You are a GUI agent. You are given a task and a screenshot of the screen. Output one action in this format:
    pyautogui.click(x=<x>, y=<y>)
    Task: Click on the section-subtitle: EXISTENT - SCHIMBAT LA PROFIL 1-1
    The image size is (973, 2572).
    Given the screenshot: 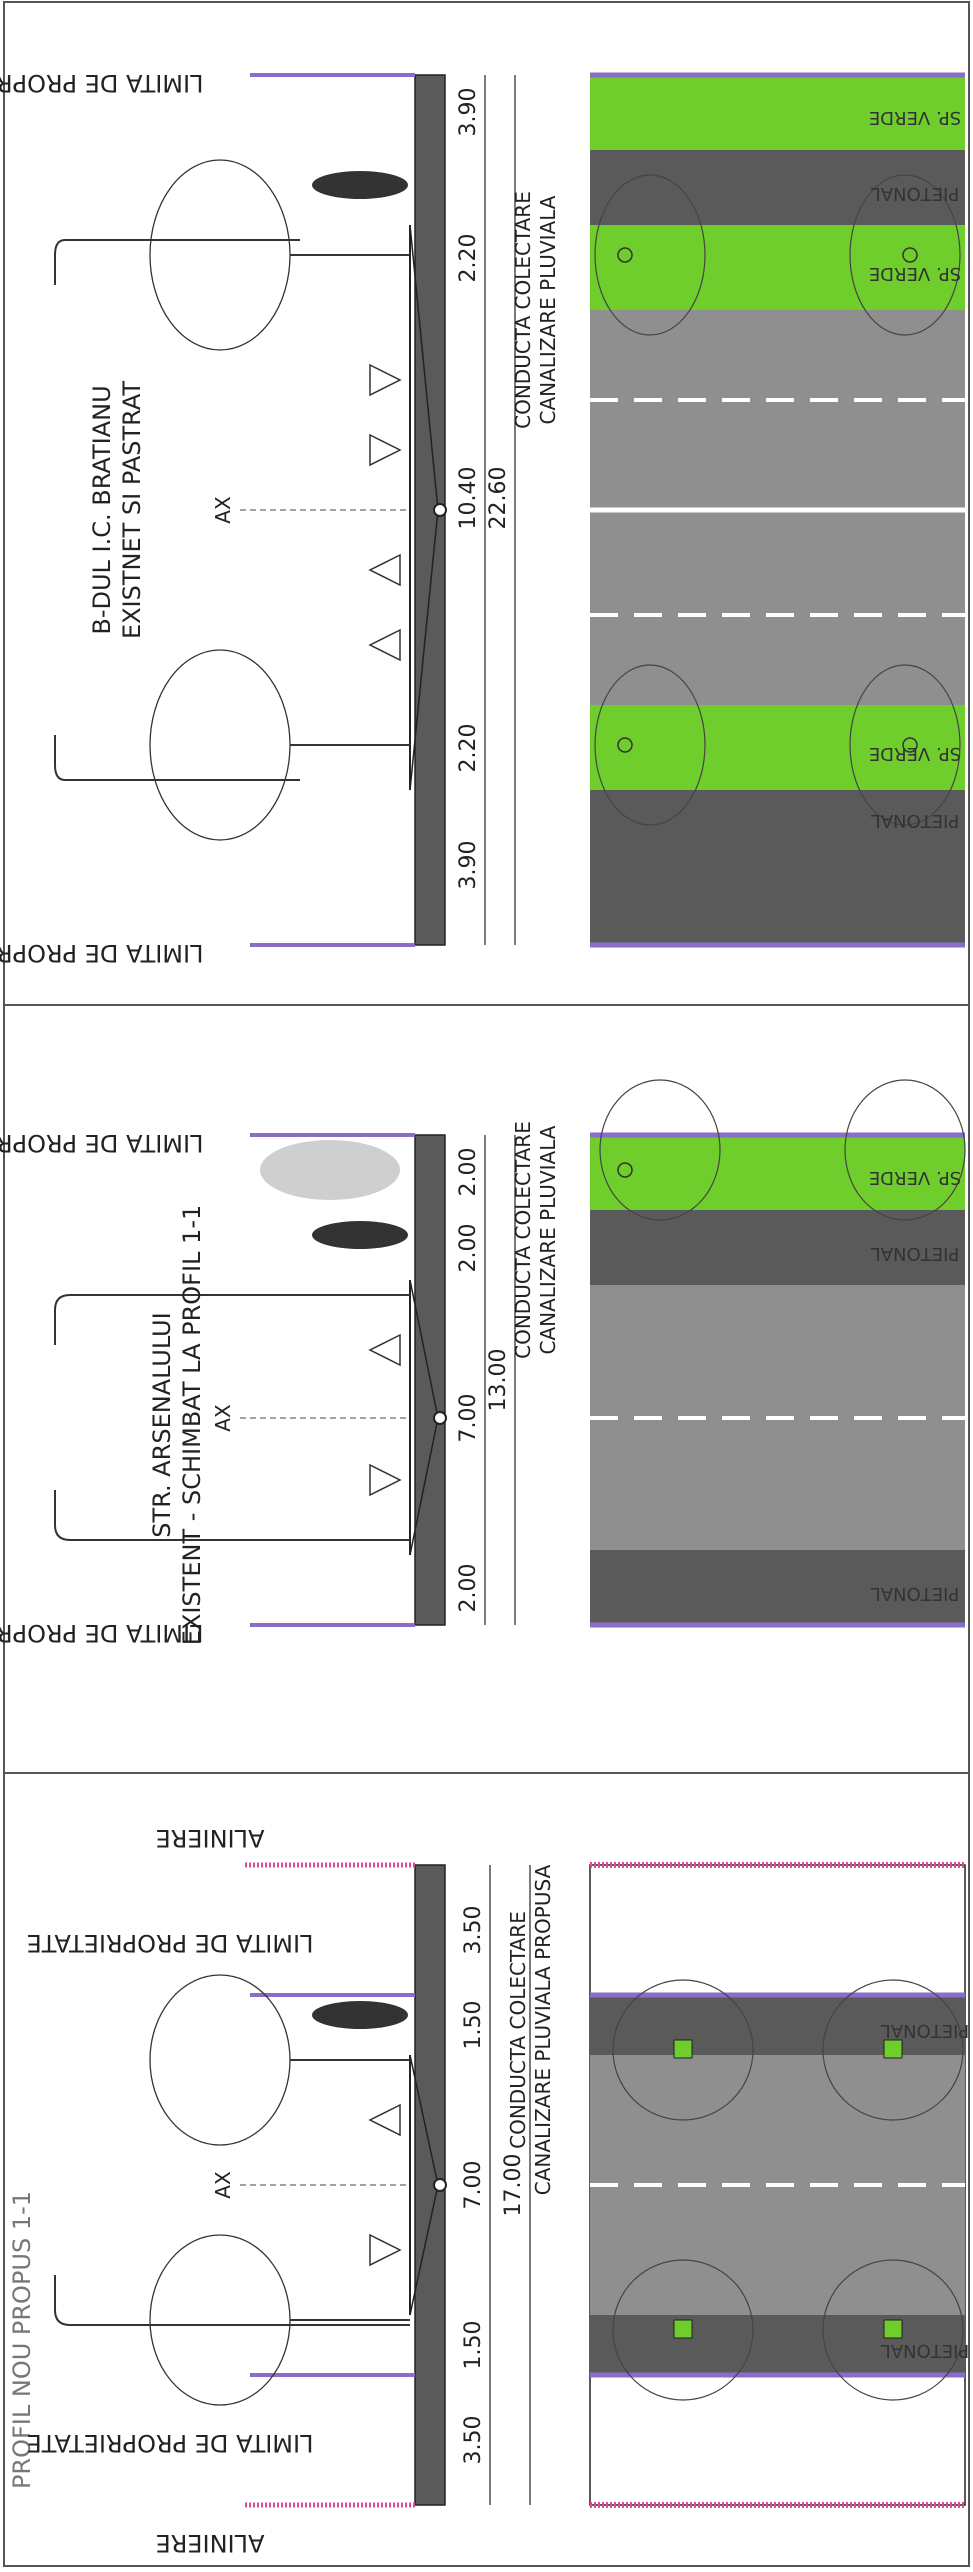 What is the action you would take?
    pyautogui.click(x=192, y=1425)
    